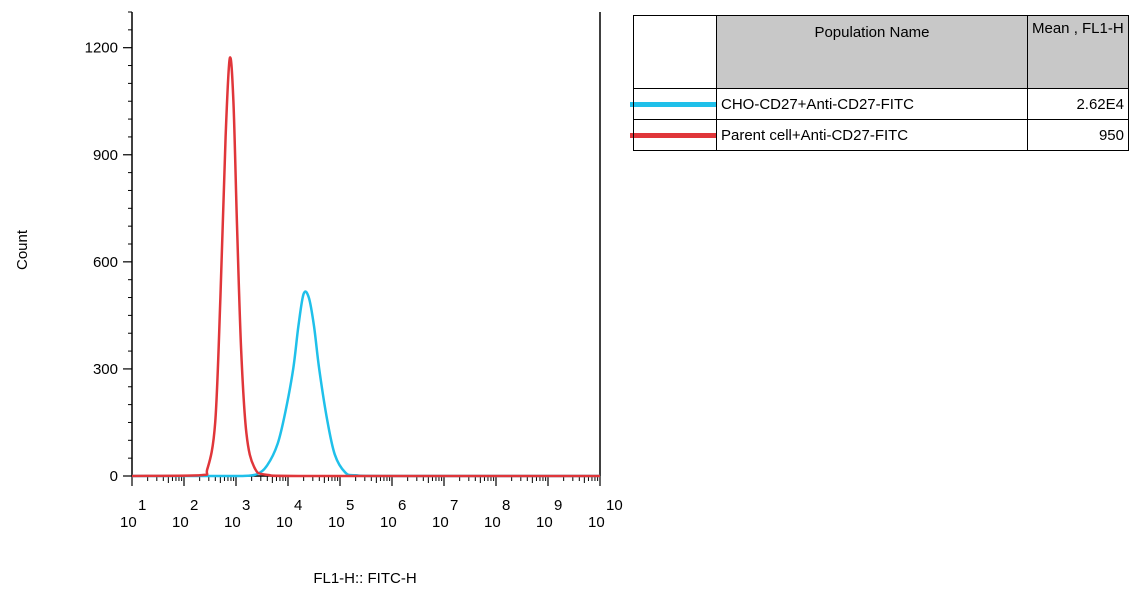 The image size is (1138, 594). I want to click on x-tick-exponent: 5, so click(350, 505).